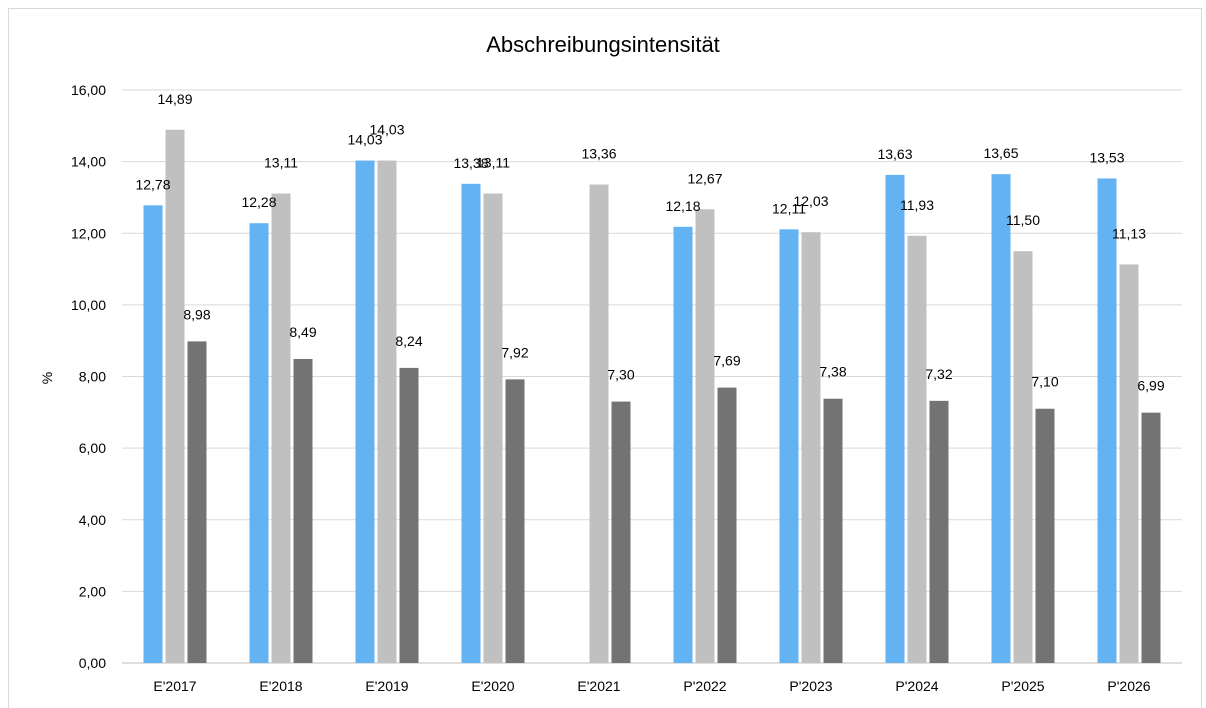  What do you see at coordinates (196, 314) in the screenshot?
I see `data-label: 8,98` at bounding box center [196, 314].